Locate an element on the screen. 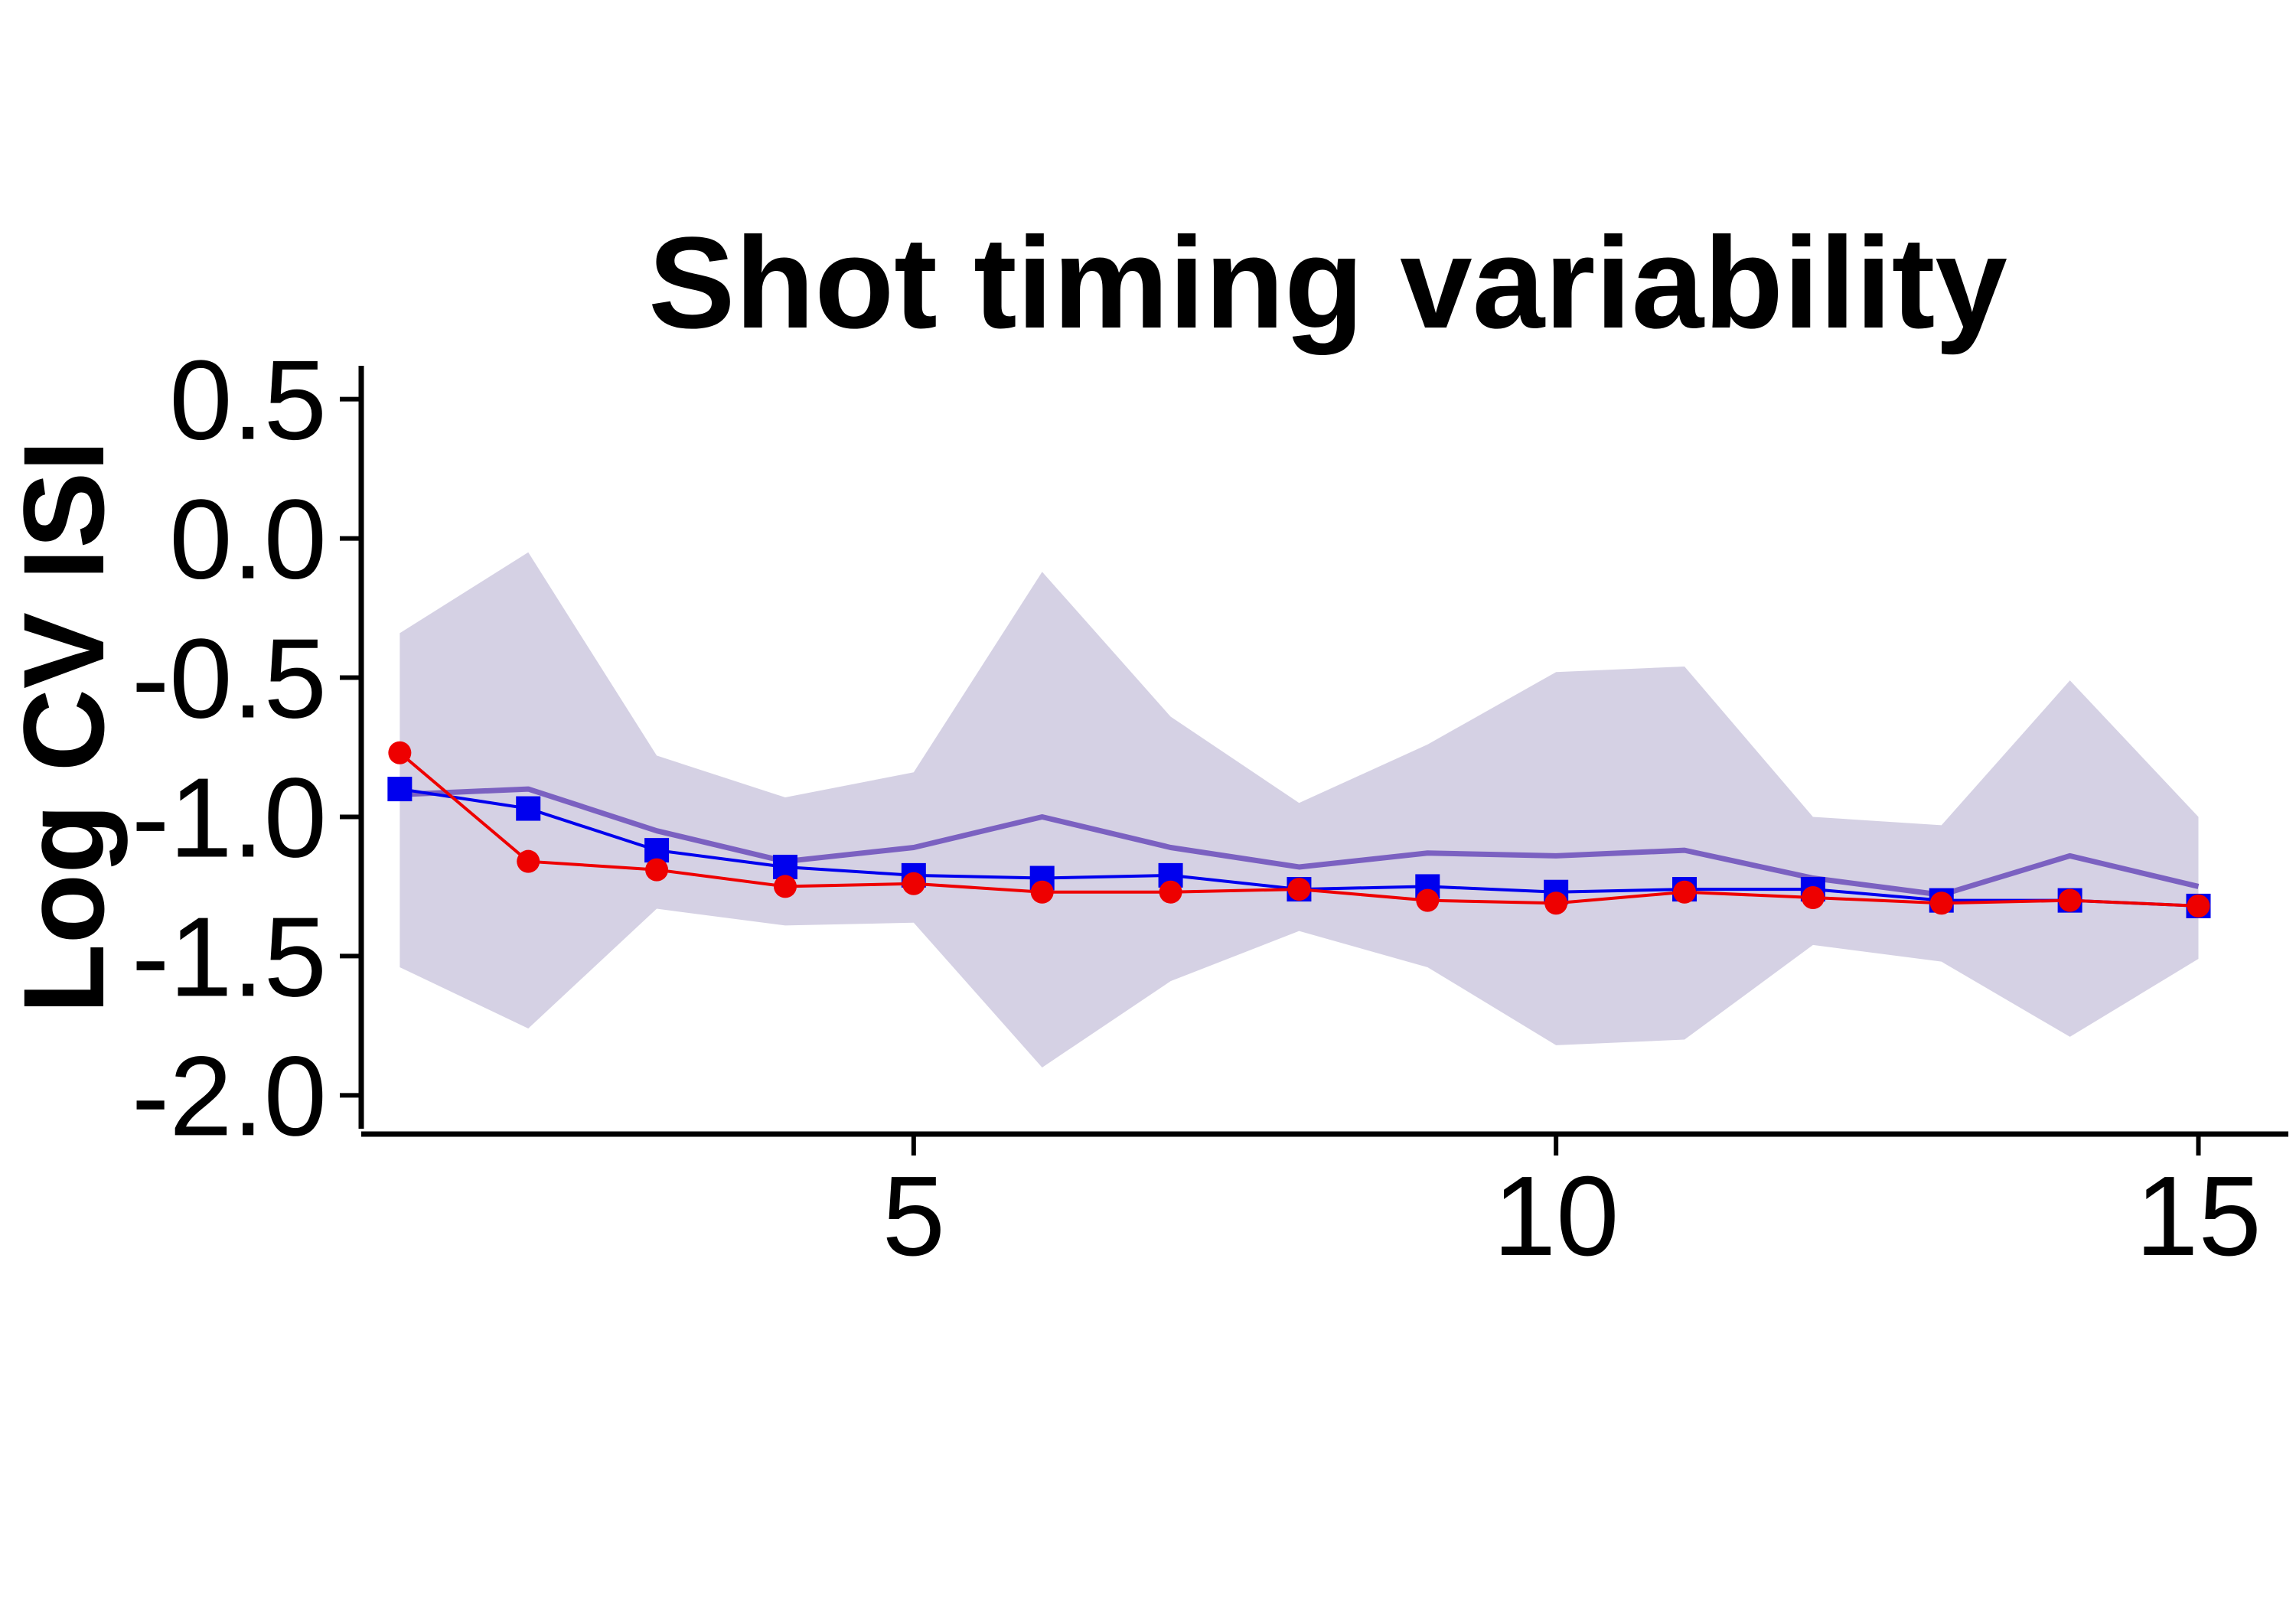 Image resolution: width=2296 pixels, height=1607 pixels. chart-title: Shot timing variability is located at coordinates (1327, 283).